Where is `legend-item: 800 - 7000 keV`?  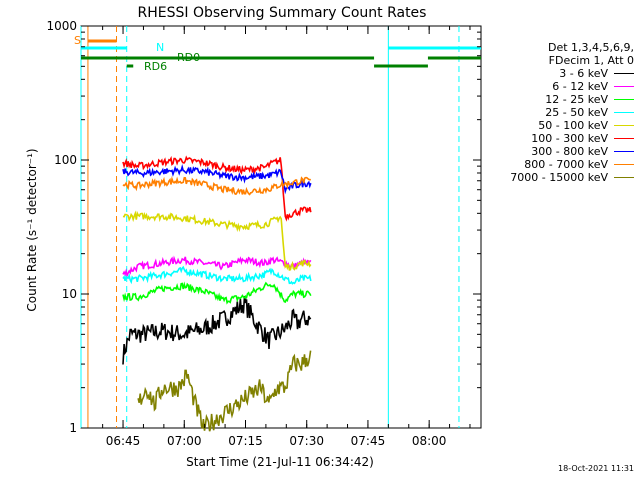
legend-item: 800 - 7000 keV is located at coordinates (559, 164).